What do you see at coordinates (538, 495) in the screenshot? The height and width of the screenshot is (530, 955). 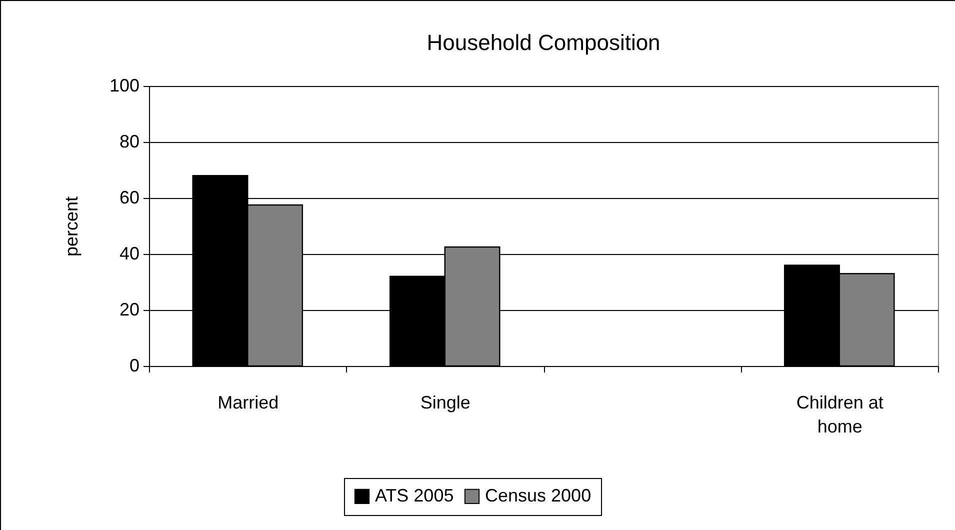 I see `legend-label: Census 2000` at bounding box center [538, 495].